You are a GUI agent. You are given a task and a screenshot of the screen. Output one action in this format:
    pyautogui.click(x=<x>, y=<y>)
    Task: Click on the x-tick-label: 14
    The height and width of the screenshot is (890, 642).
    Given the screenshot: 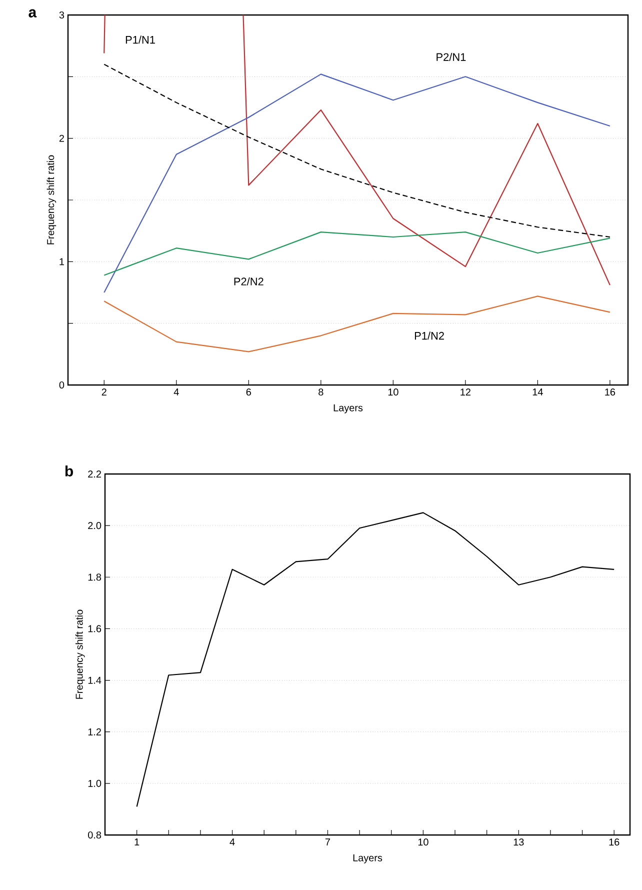 What is the action you would take?
    pyautogui.click(x=537, y=392)
    